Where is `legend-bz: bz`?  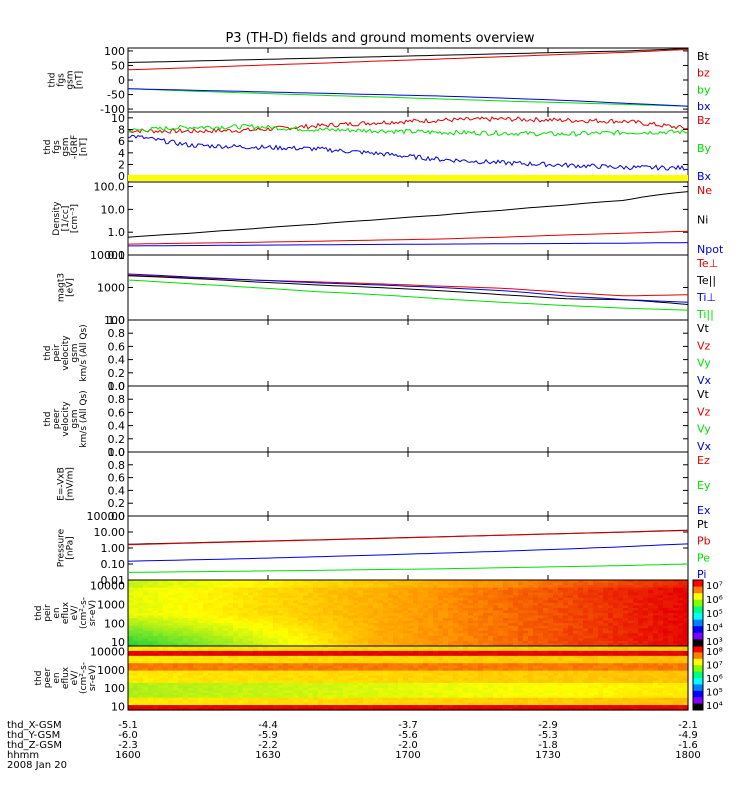
legend-bz: bz is located at coordinates (703, 73).